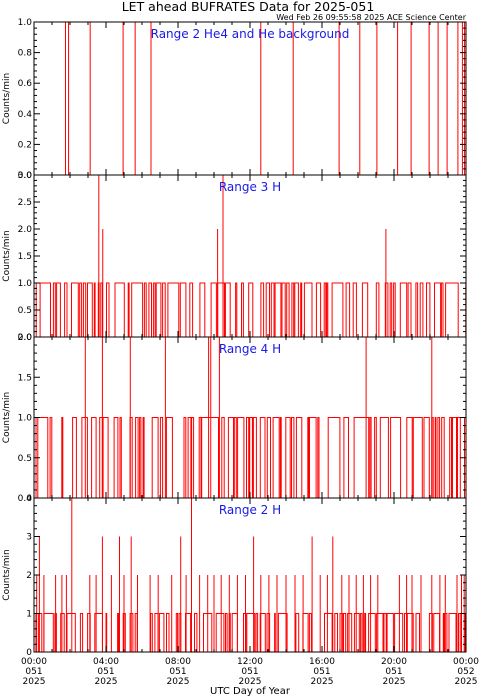  What do you see at coordinates (250, 662) in the screenshot?
I see `x-tick-label-time: 12:00` at bounding box center [250, 662].